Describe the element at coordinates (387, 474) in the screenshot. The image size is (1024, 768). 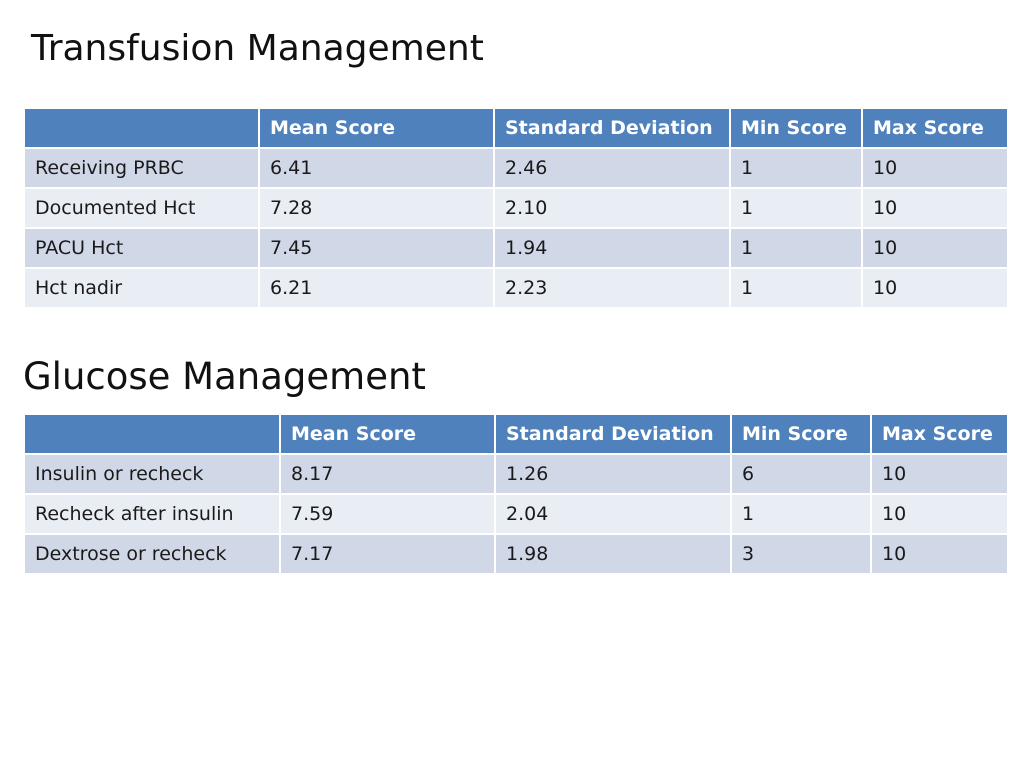
I see `mean-score-cell: 8.17` at that location.